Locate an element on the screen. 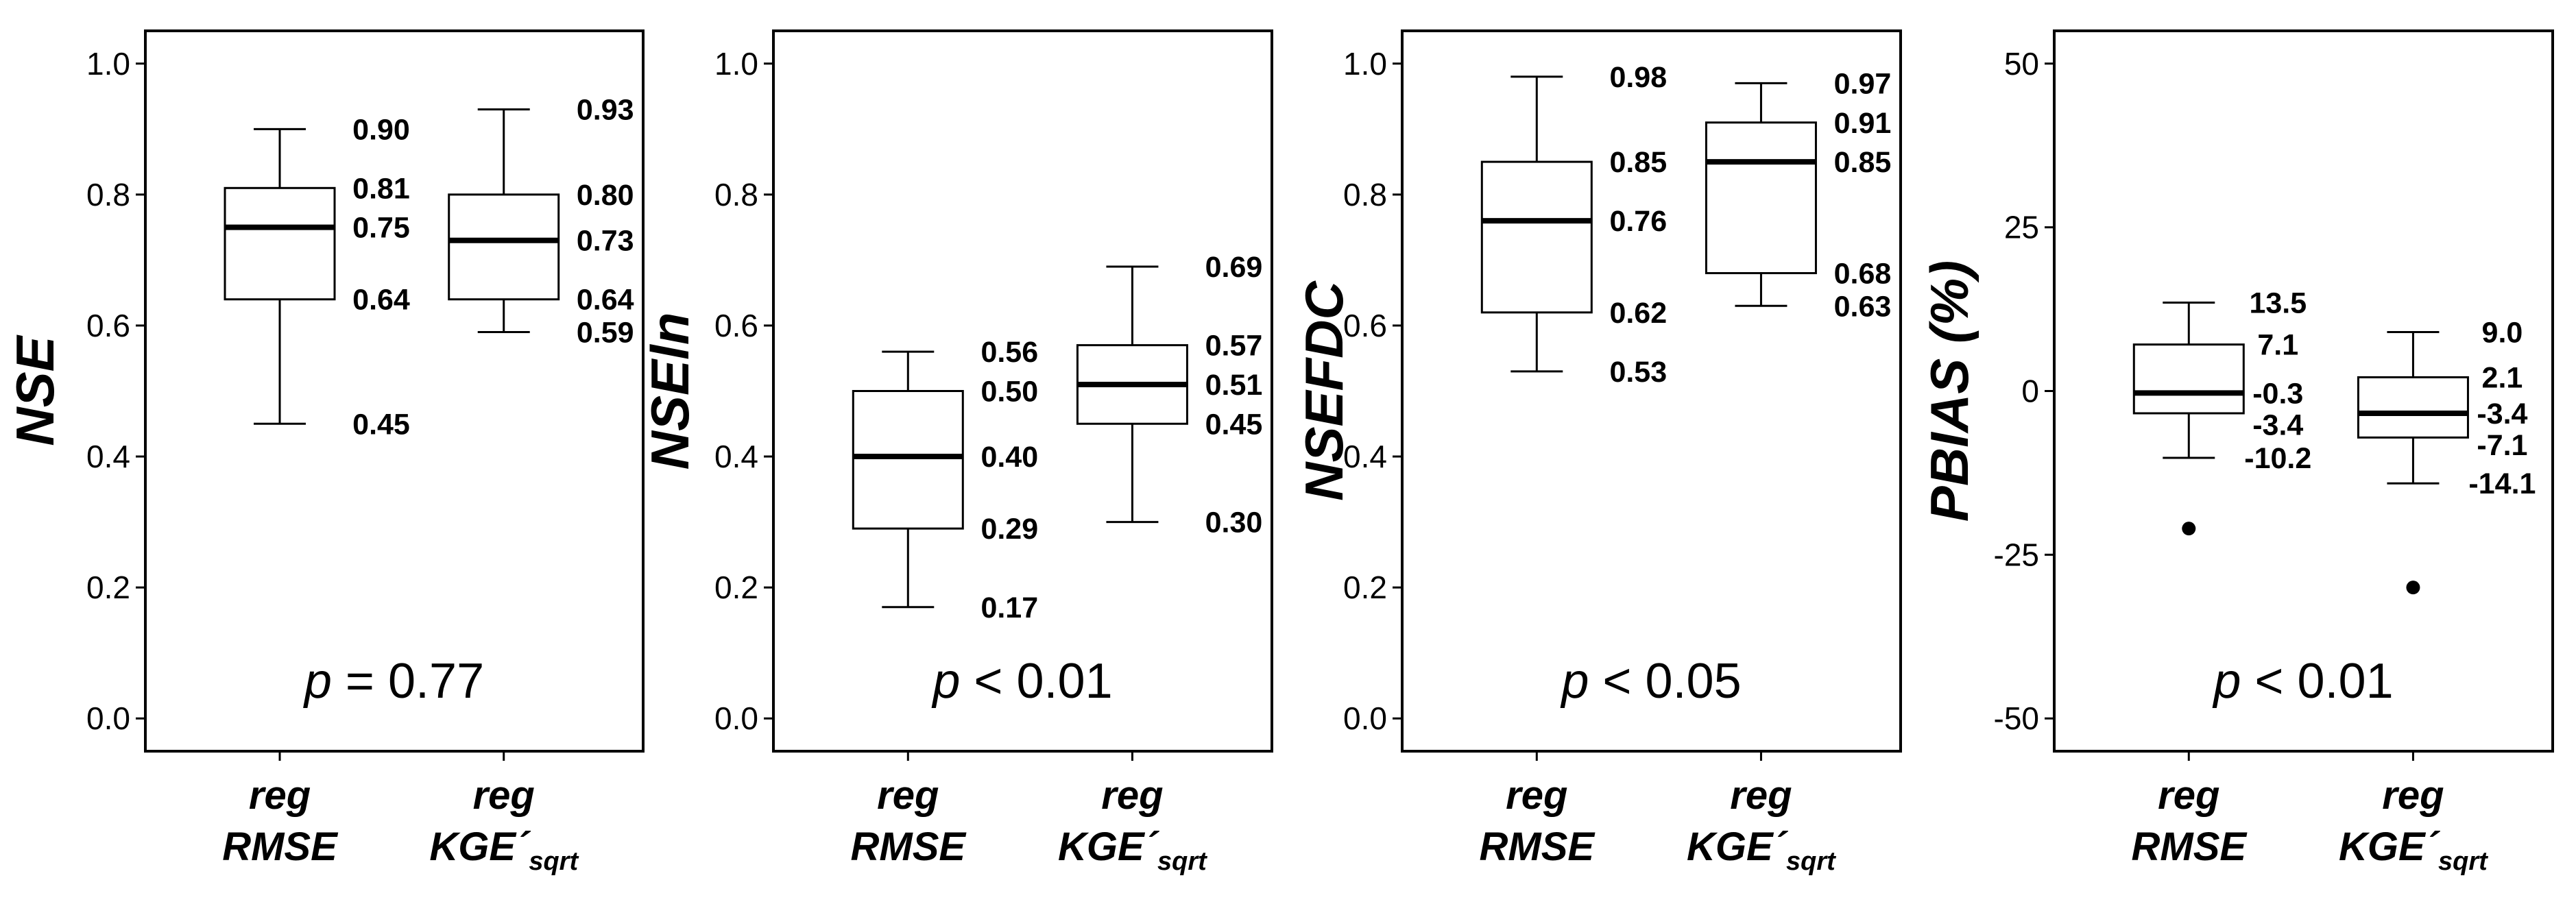 Image resolution: width=2576 pixels, height=915 pixels. p-value-text: = 0.77 is located at coordinates (408, 682).